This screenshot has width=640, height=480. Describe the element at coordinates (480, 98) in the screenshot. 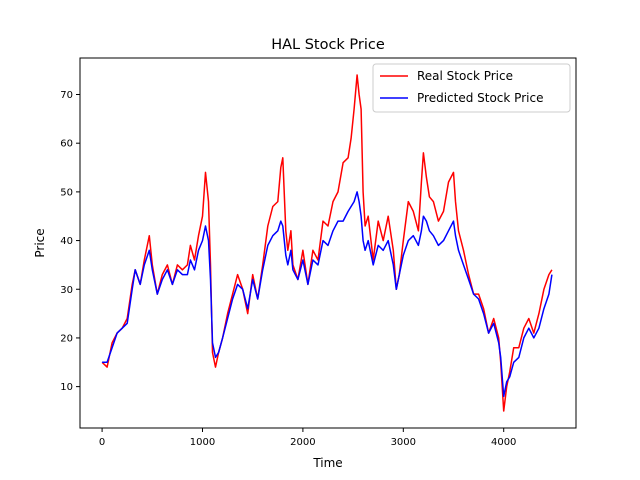

I see `legend-label-predicted: Predicted Stock Price` at that location.